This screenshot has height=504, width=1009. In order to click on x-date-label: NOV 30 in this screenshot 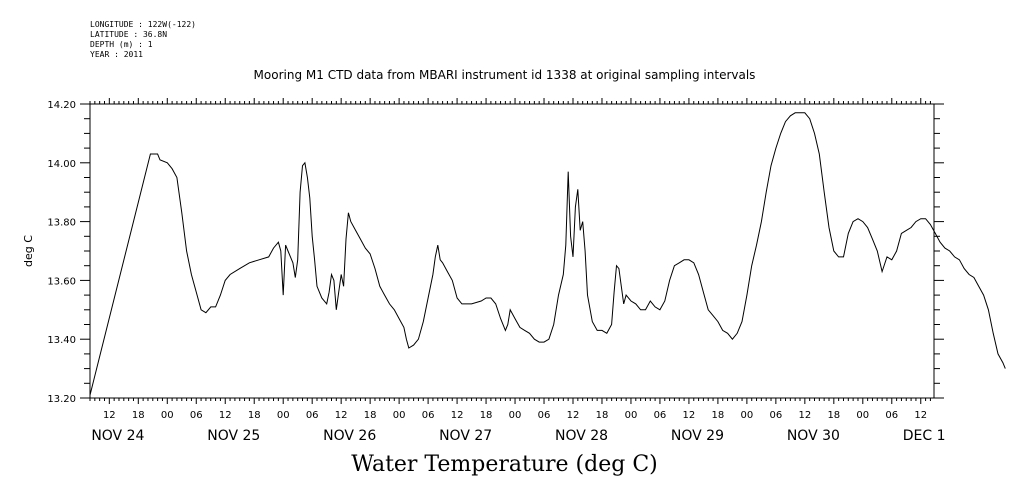, I will do `click(813, 436)`.